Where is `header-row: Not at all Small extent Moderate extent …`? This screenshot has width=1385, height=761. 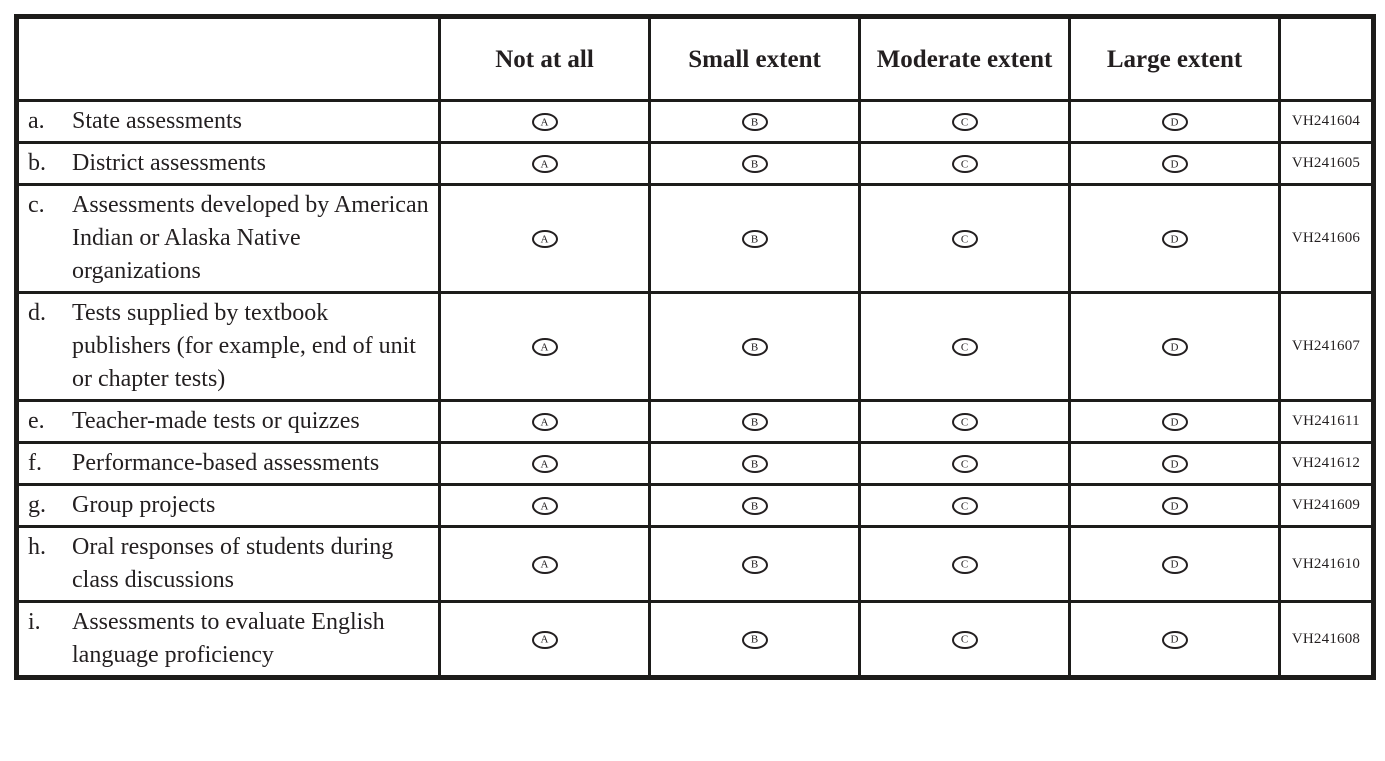 header-row: Not at all Small extent Moderate extent … is located at coordinates (695, 58).